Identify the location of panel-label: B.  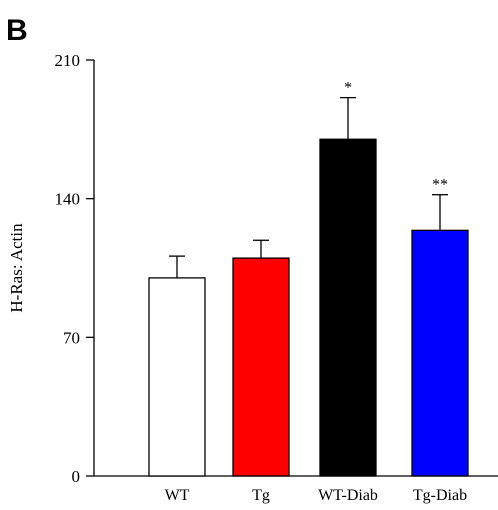
(17, 30).